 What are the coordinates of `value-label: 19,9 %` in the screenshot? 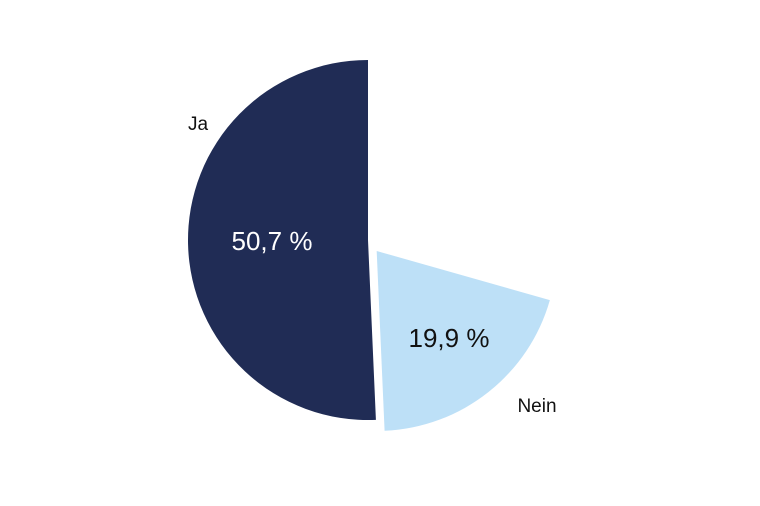 It's located at (449, 338).